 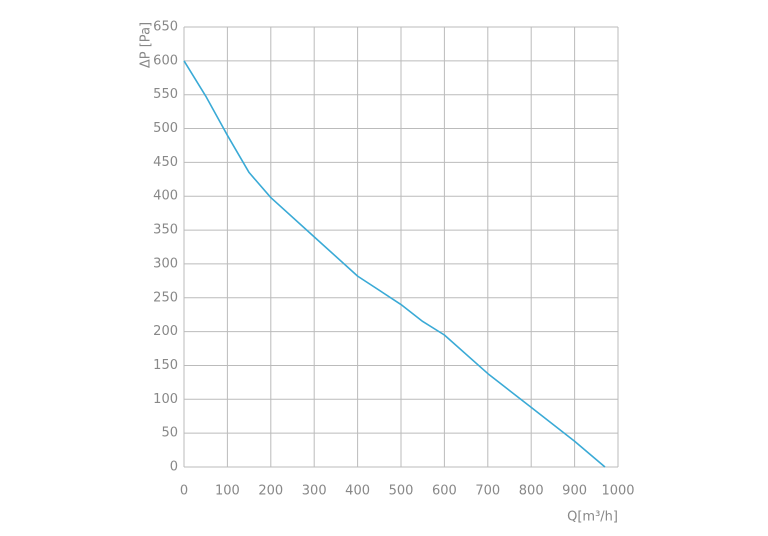 What do you see at coordinates (227, 491) in the screenshot?
I see `x-tick-label: 100` at bounding box center [227, 491].